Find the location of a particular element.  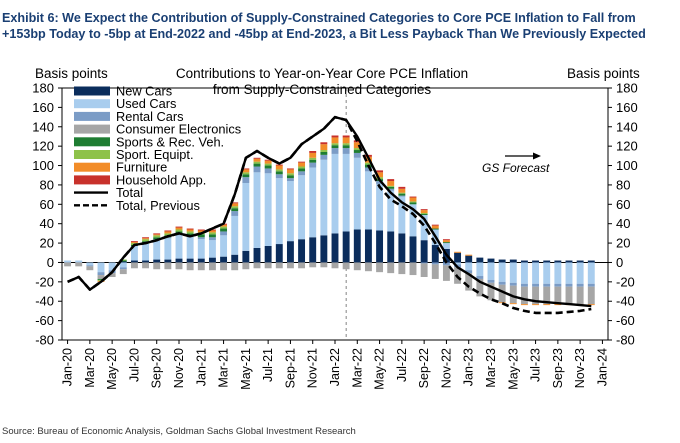

y-tick-label-right: 180 is located at coordinates (627, 88).